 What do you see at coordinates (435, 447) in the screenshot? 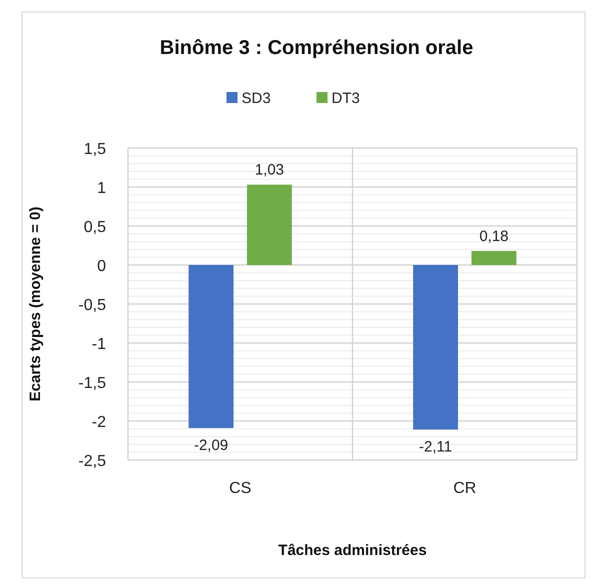
I see `data-label: -2,11` at bounding box center [435, 447].